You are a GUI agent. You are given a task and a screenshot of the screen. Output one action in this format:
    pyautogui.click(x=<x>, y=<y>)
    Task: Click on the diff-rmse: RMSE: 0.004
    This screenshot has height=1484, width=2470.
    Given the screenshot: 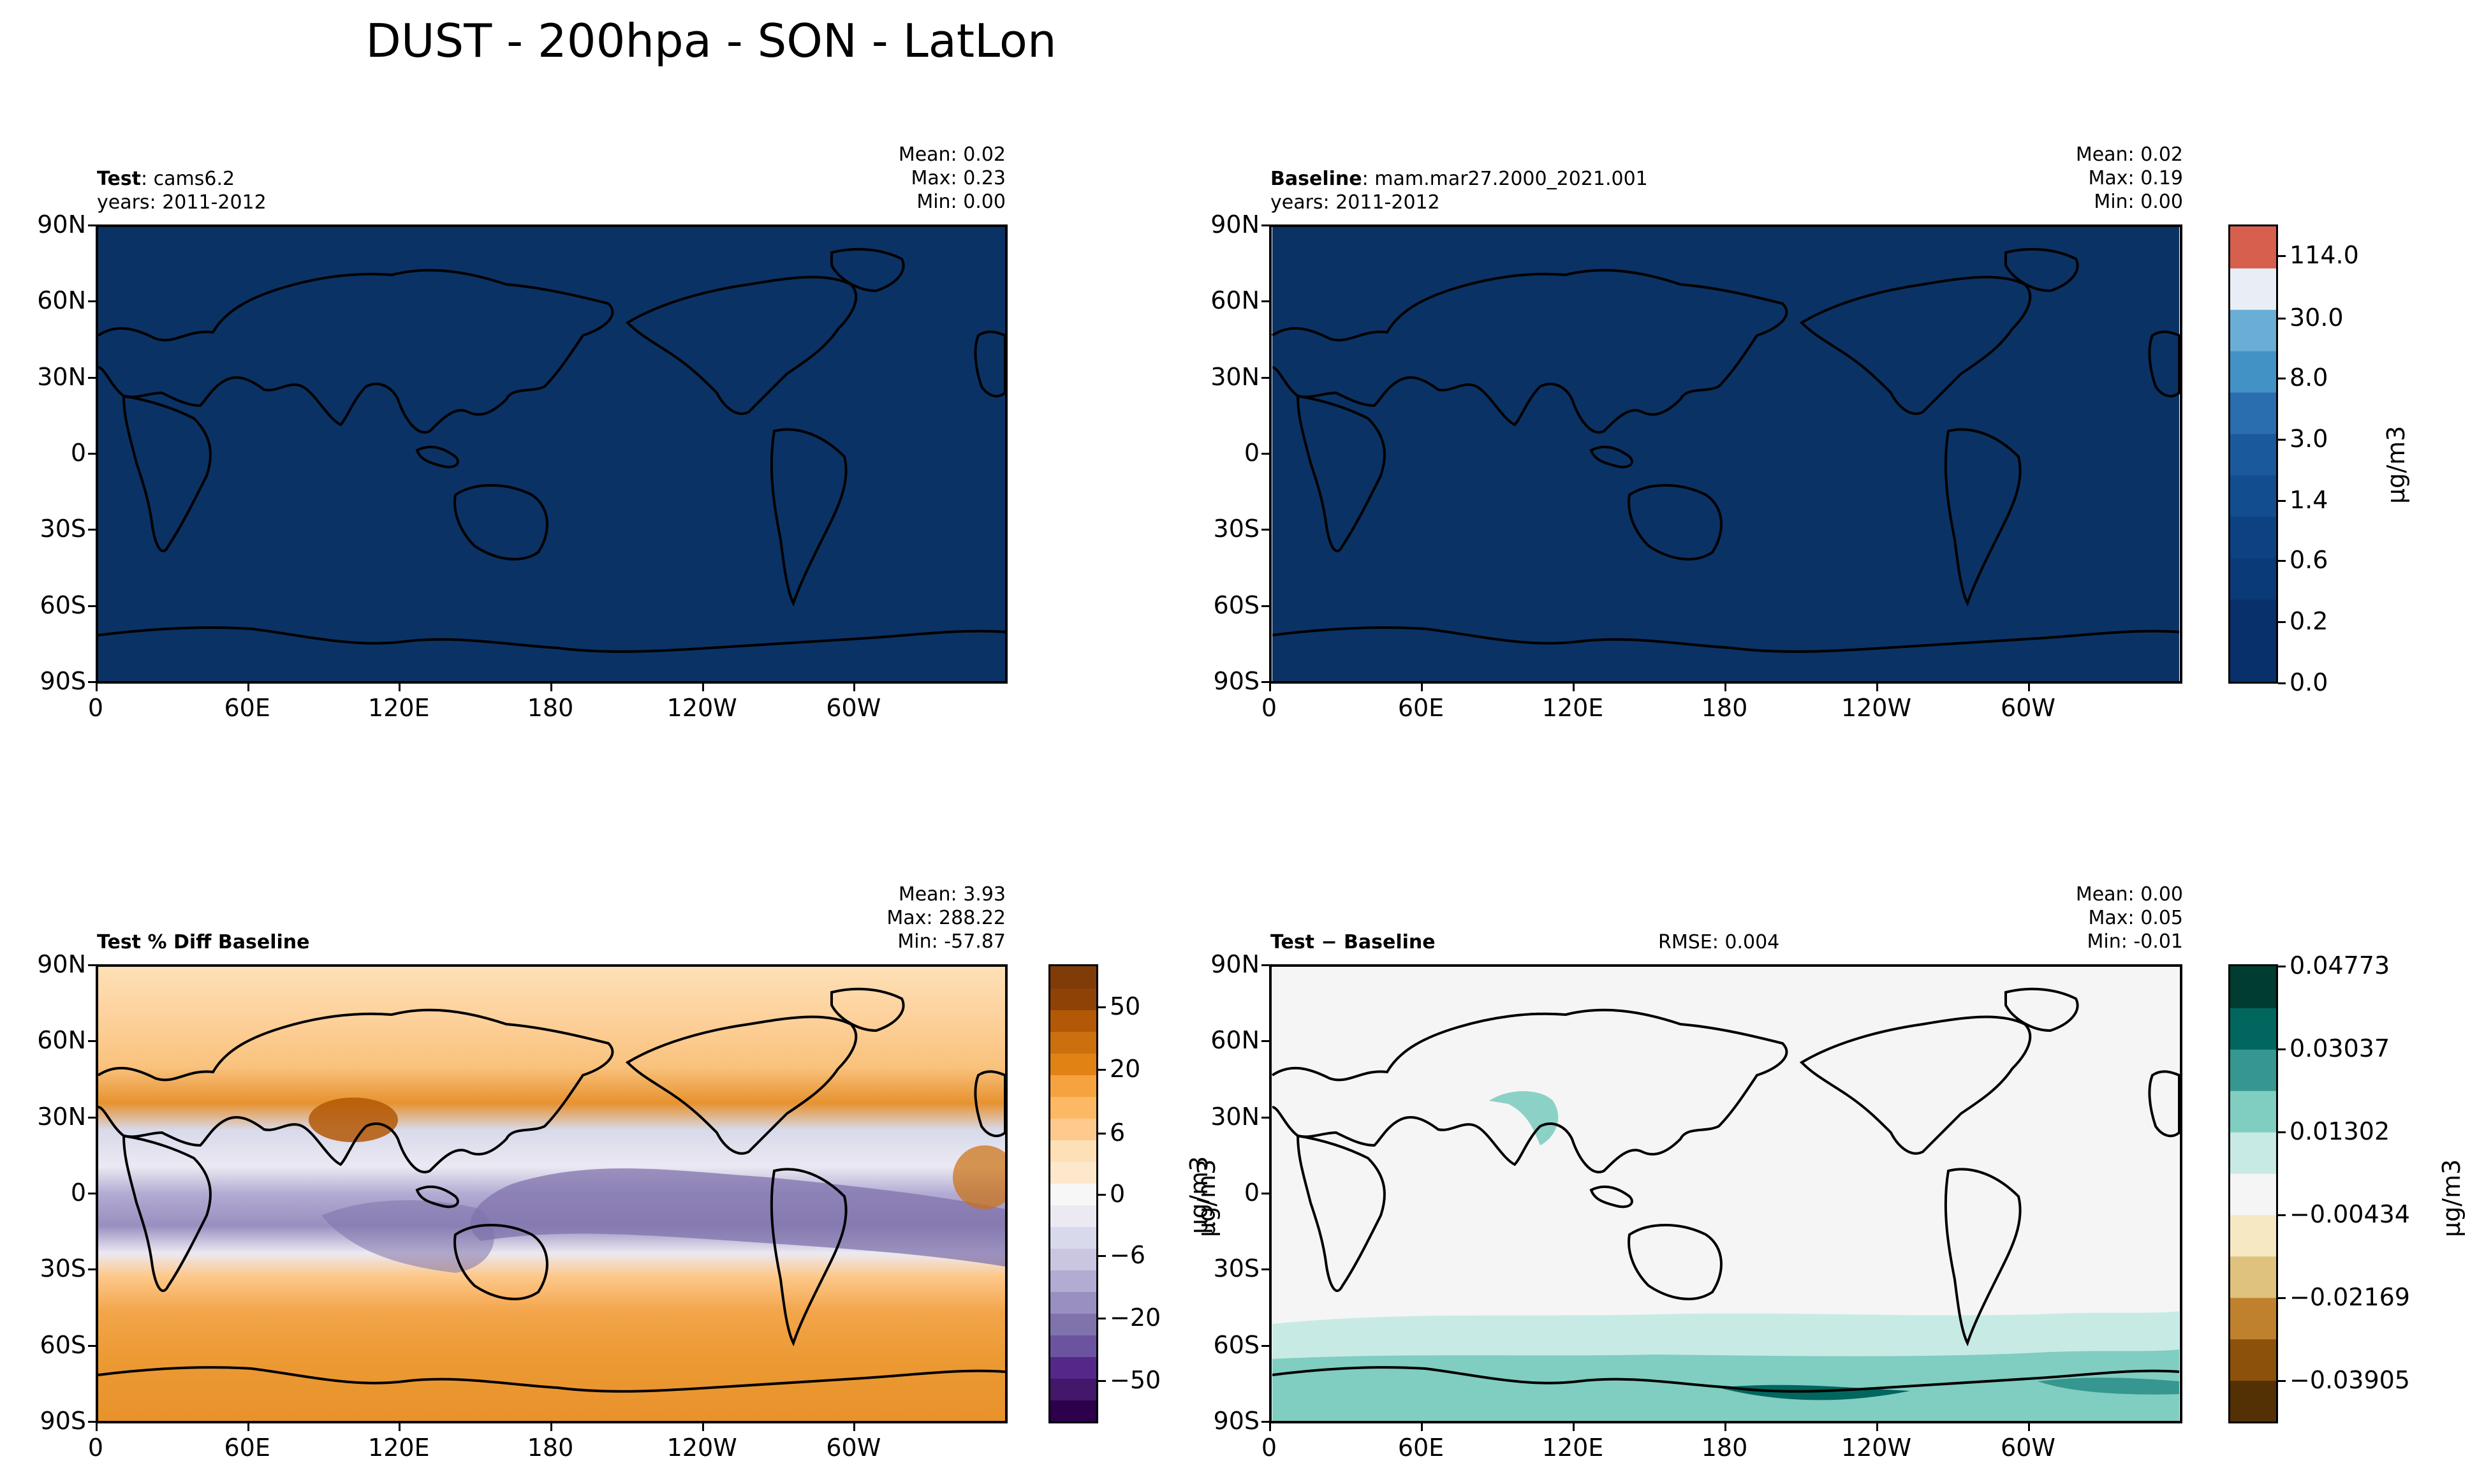 What is the action you would take?
    pyautogui.click(x=1719, y=942)
    